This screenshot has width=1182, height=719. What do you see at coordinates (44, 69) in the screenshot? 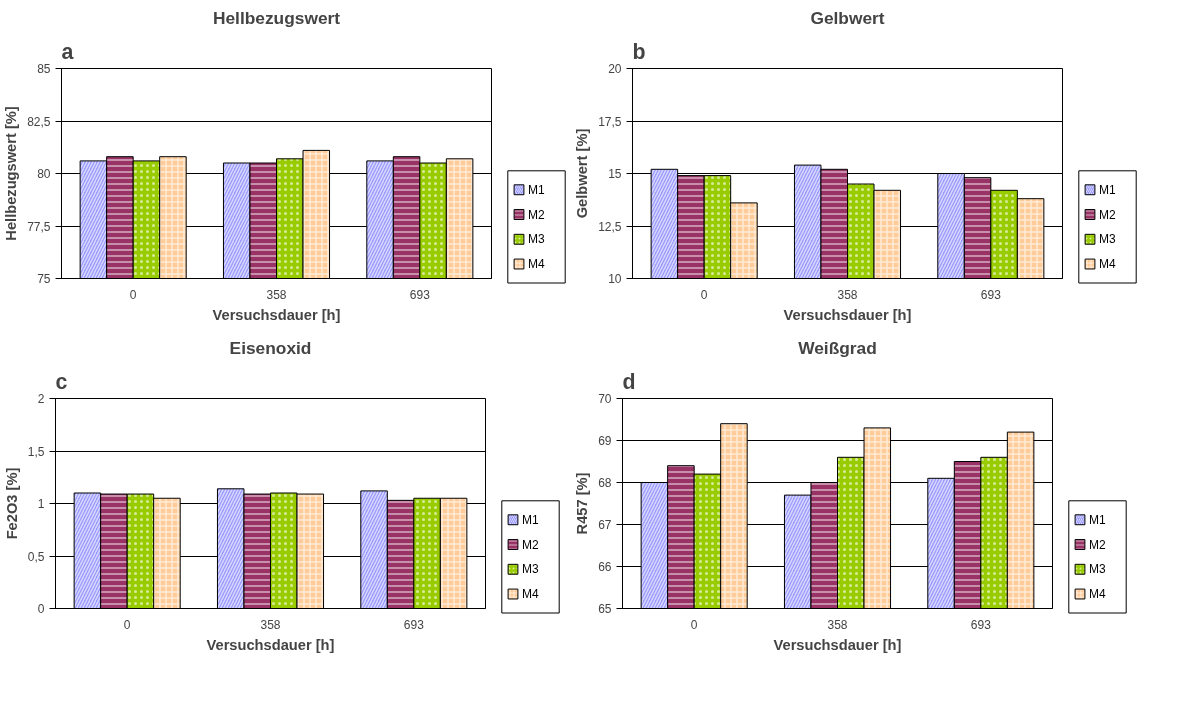
I see `y-tick-label: 85` at bounding box center [44, 69].